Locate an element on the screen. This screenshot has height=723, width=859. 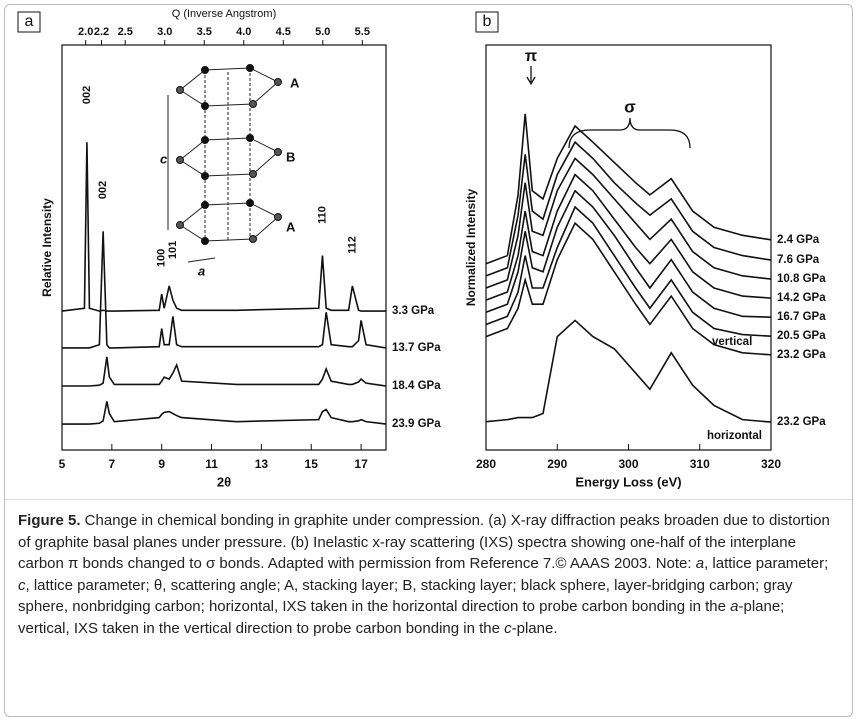
y-axis-label: Relative Intensity is located at coordinates (47, 247).